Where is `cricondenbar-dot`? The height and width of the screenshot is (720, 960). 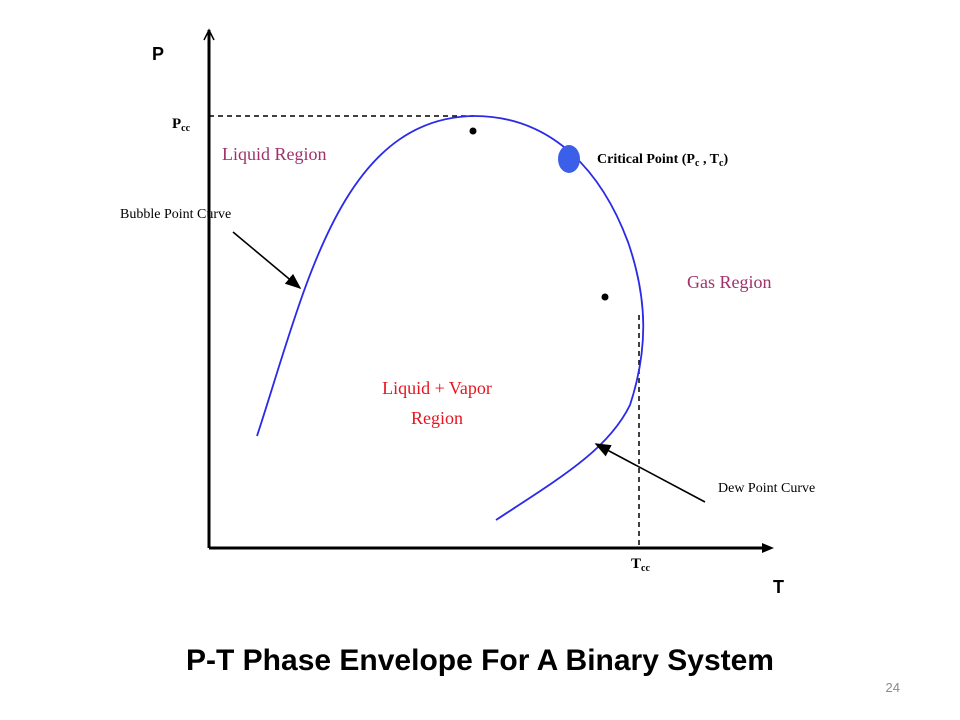 cricondenbar-dot is located at coordinates (473, 131).